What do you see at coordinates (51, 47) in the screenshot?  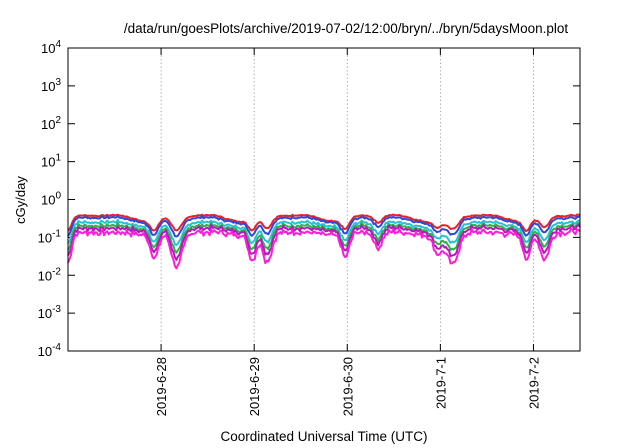 I see `y-tick-label: 10⁴` at bounding box center [51, 47].